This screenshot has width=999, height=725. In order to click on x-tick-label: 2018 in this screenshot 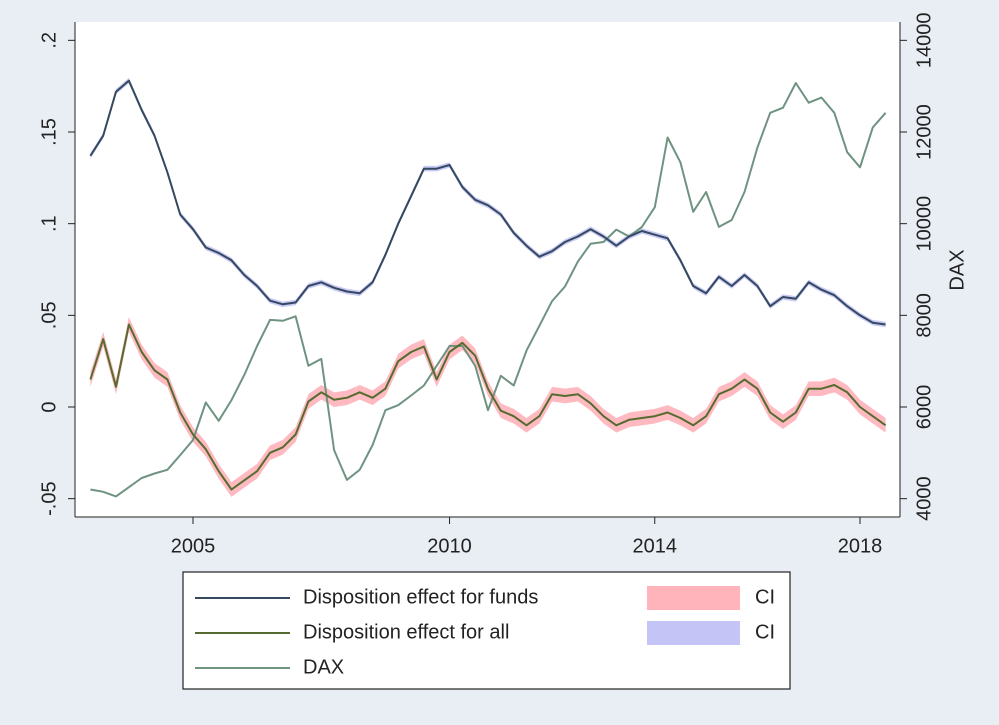, I will do `click(860, 546)`.